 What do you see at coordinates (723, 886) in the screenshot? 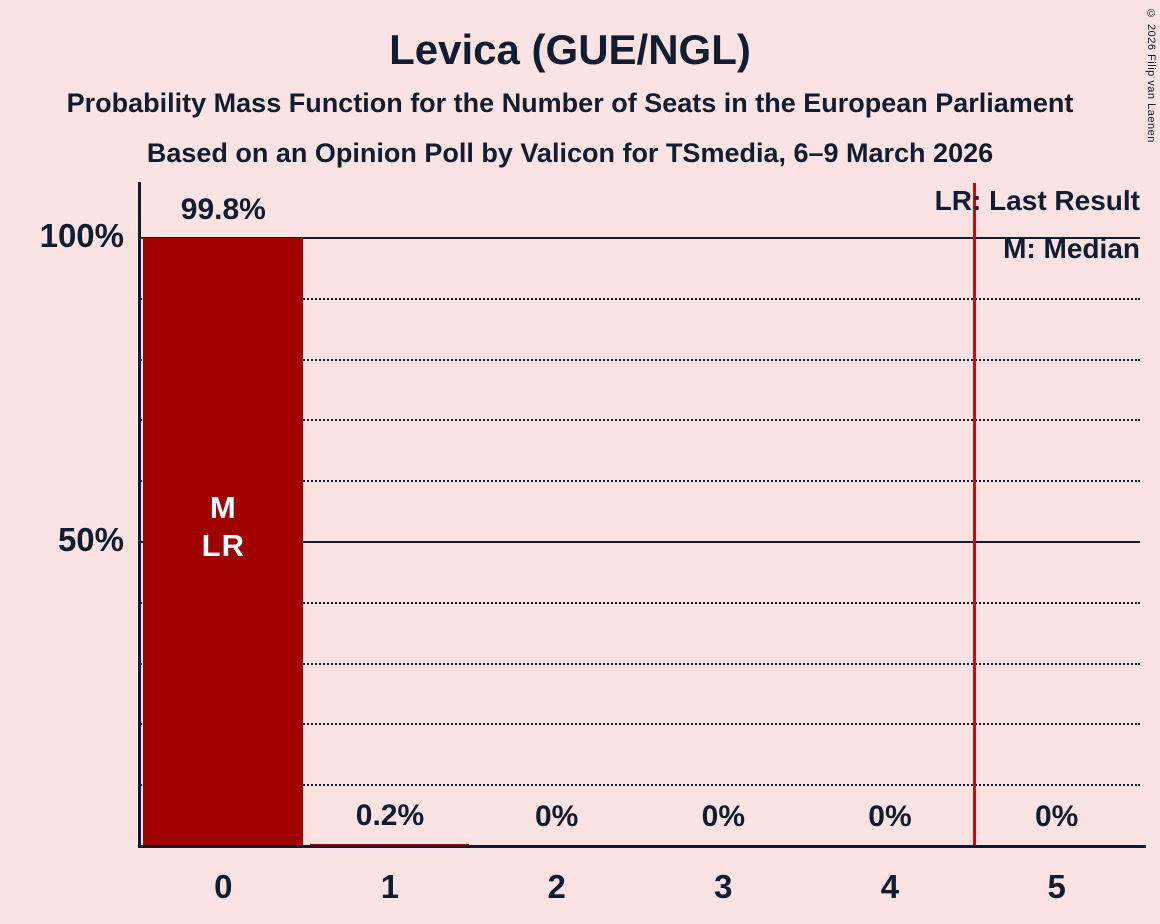
I see `x-tick-3: 3` at bounding box center [723, 886].